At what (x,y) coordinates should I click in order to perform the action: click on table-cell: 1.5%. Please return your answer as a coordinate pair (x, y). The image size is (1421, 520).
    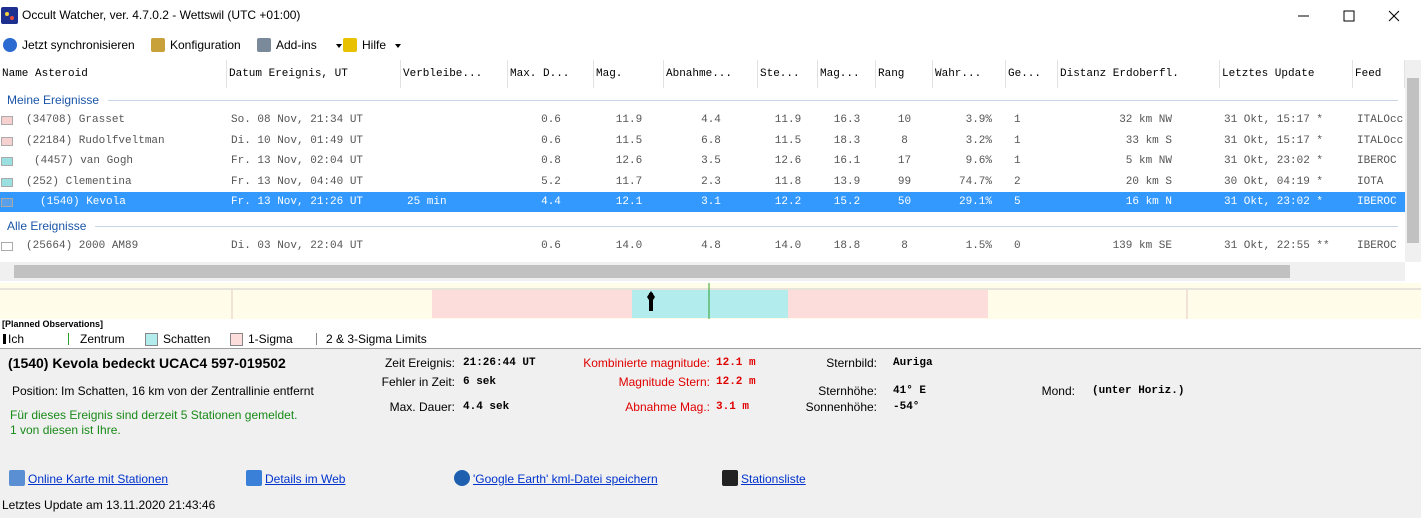
    Looking at the image, I should click on (978, 245).